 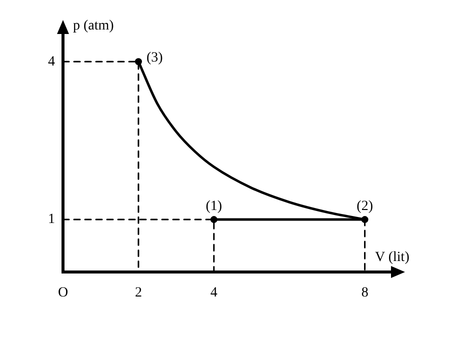 I want to click on annotation: (2), so click(x=365, y=206).